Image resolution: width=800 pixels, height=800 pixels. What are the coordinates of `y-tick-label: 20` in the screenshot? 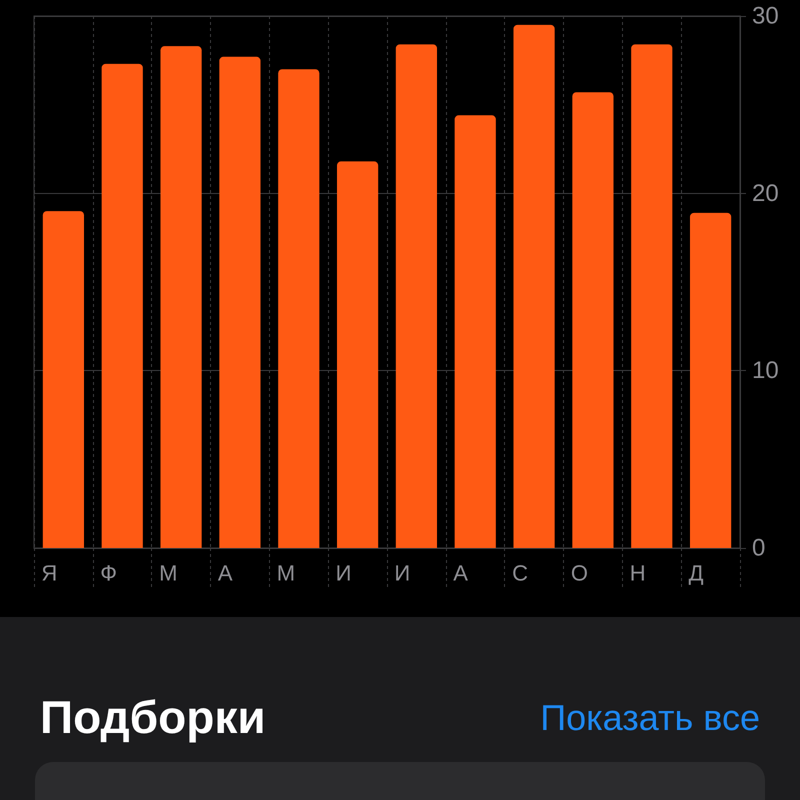 It's located at (765, 193).